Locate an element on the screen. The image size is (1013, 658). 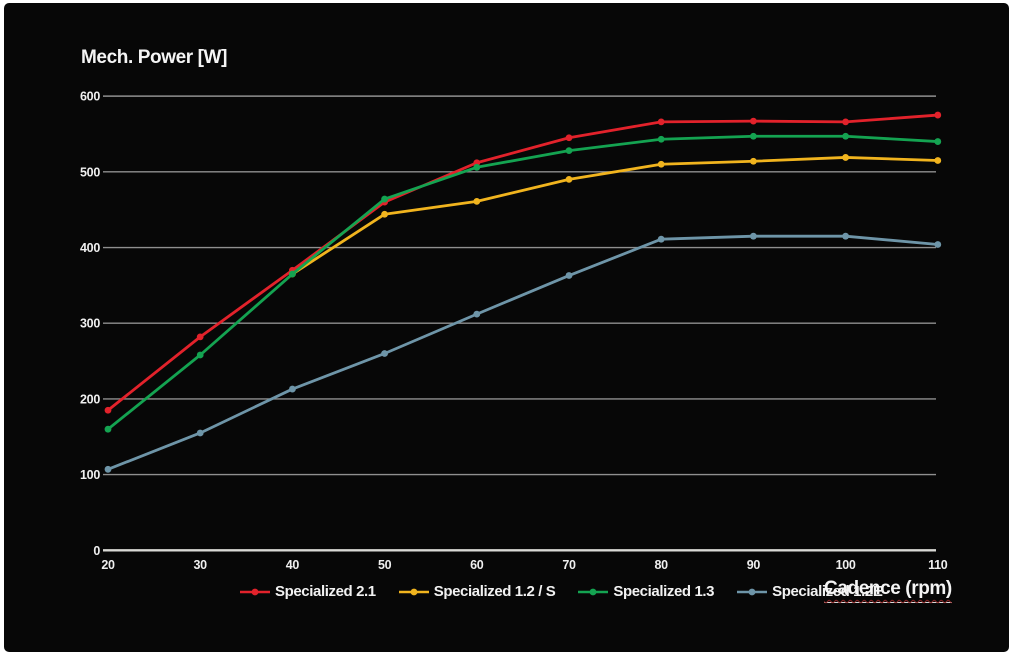
y-tick-label: 400 is located at coordinates (90, 248).